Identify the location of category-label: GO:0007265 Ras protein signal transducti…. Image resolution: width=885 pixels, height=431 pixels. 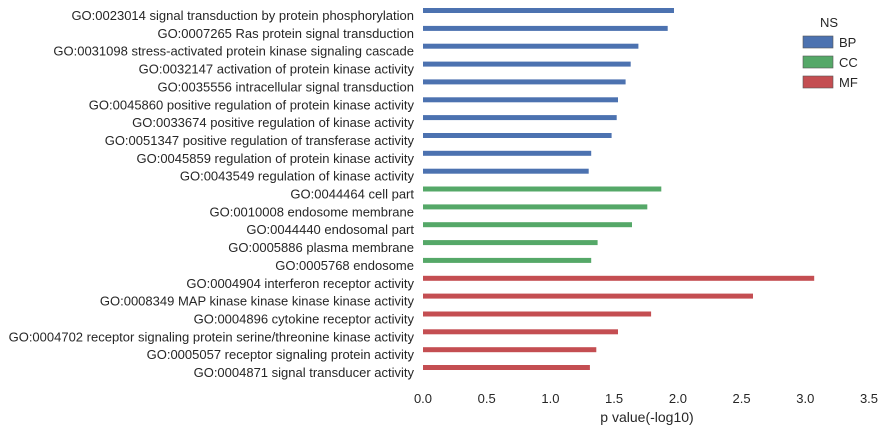
(285, 33).